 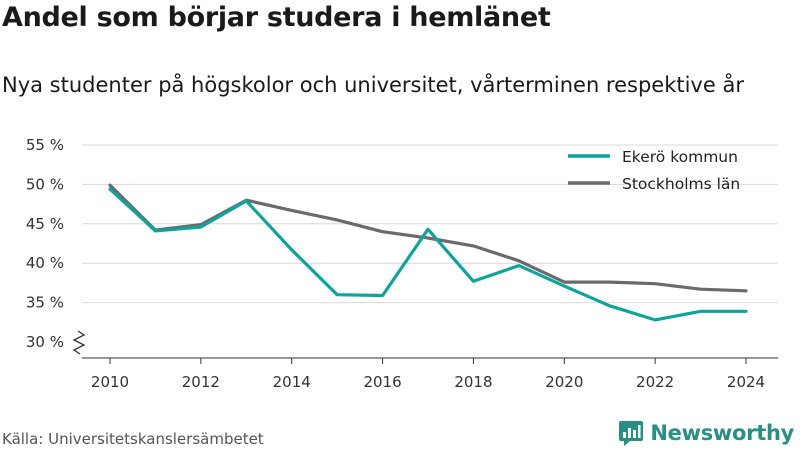 I want to click on x-tick-label: 2012, so click(x=201, y=382).